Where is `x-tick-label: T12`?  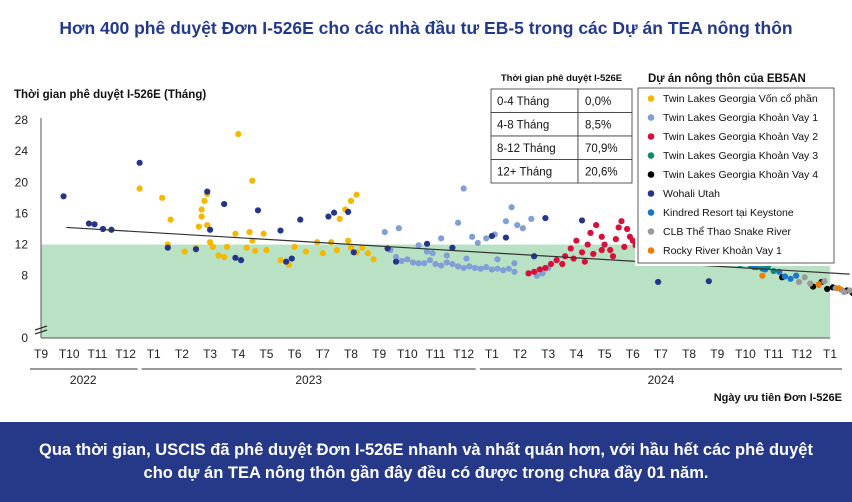
x-tick-label: T12 is located at coordinates (125, 354).